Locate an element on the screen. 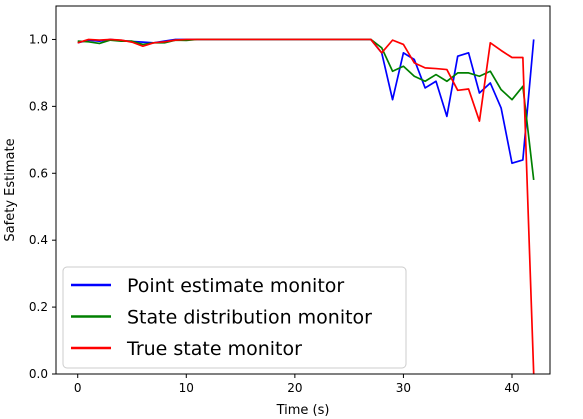 The image size is (583, 419). y-tick-label: 1.0 is located at coordinates (38, 39).